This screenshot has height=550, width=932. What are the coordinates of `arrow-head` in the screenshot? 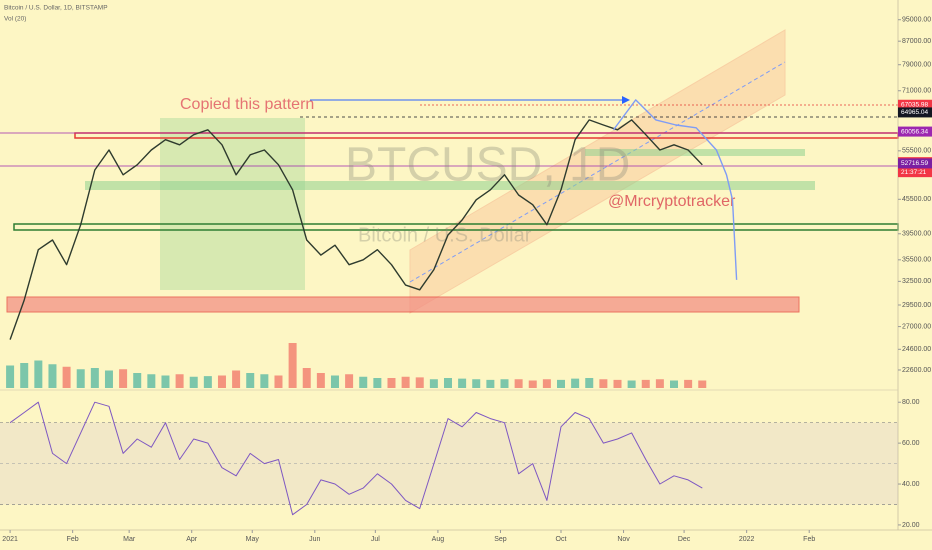 It's located at (626, 100).